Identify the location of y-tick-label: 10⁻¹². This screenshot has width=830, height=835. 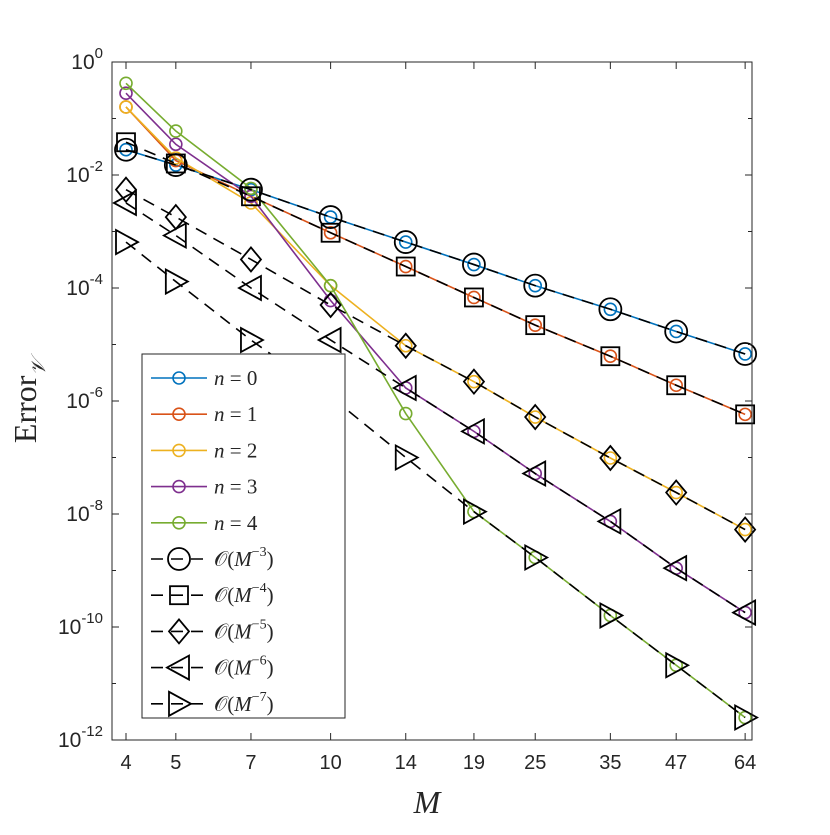
(80, 737).